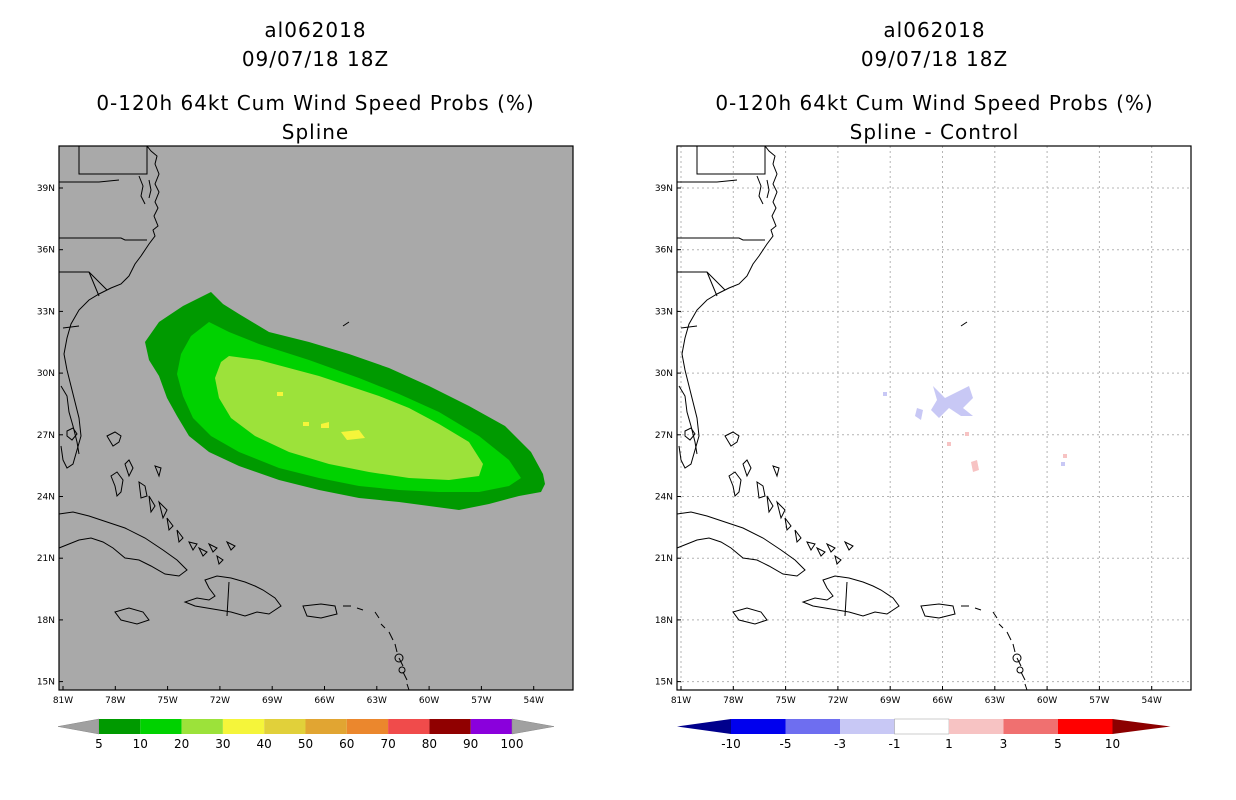 This screenshot has height=800, width=1236. Describe the element at coordinates (533, 726) in the screenshot. I see `left-colorbar-high-triangle` at that location.